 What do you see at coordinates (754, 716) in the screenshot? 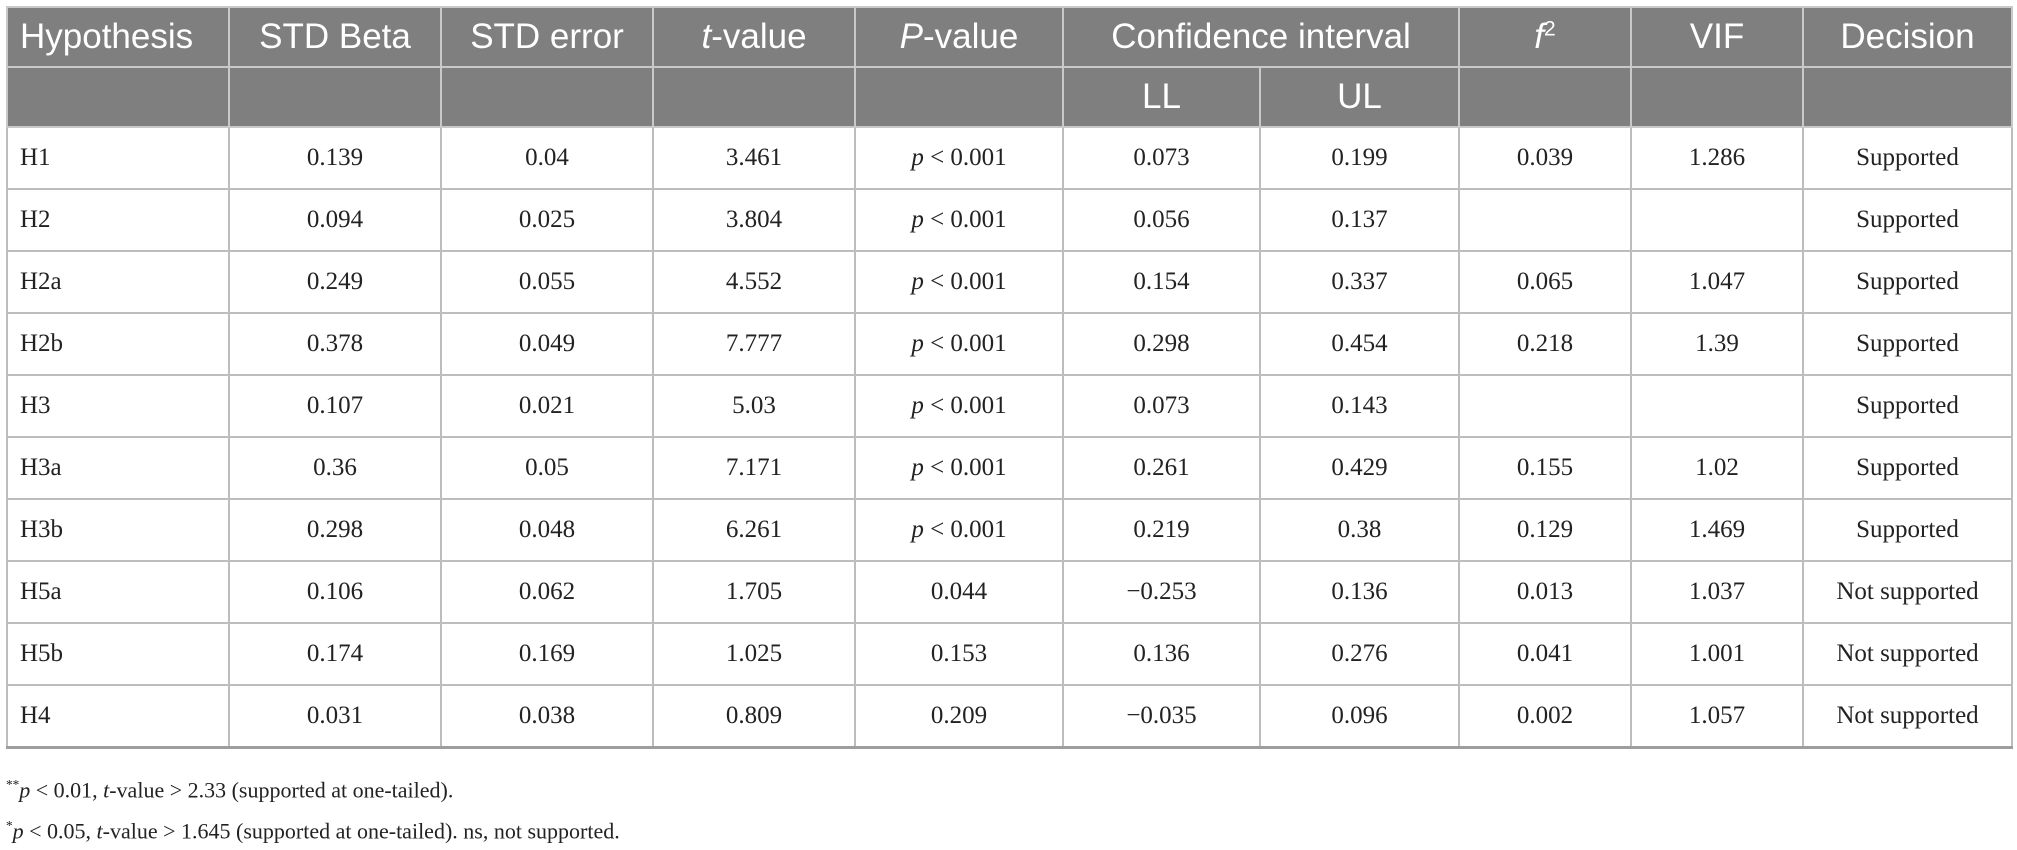
I see `cell-t-value: 0.809` at bounding box center [754, 716].